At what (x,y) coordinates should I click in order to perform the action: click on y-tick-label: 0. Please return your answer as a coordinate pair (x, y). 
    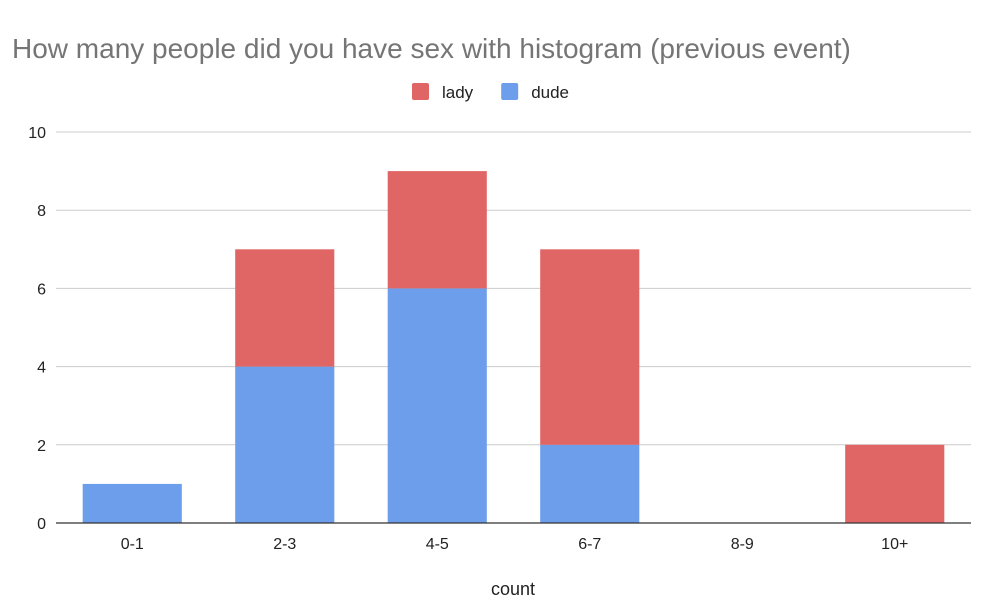
    Looking at the image, I should click on (41, 524).